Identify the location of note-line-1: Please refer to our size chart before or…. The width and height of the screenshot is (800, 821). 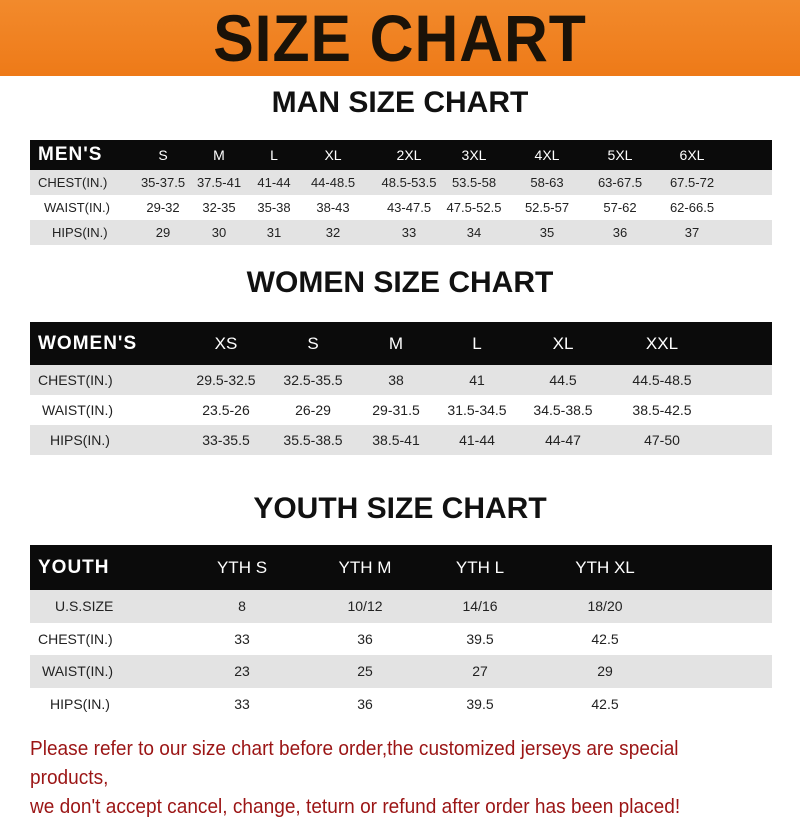
(354, 763).